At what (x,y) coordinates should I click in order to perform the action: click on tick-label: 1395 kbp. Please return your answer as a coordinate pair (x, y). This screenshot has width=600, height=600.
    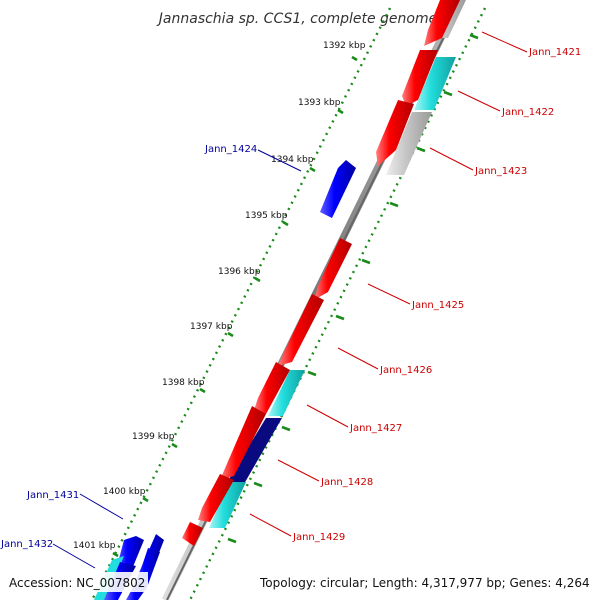
    Looking at the image, I should click on (266, 216).